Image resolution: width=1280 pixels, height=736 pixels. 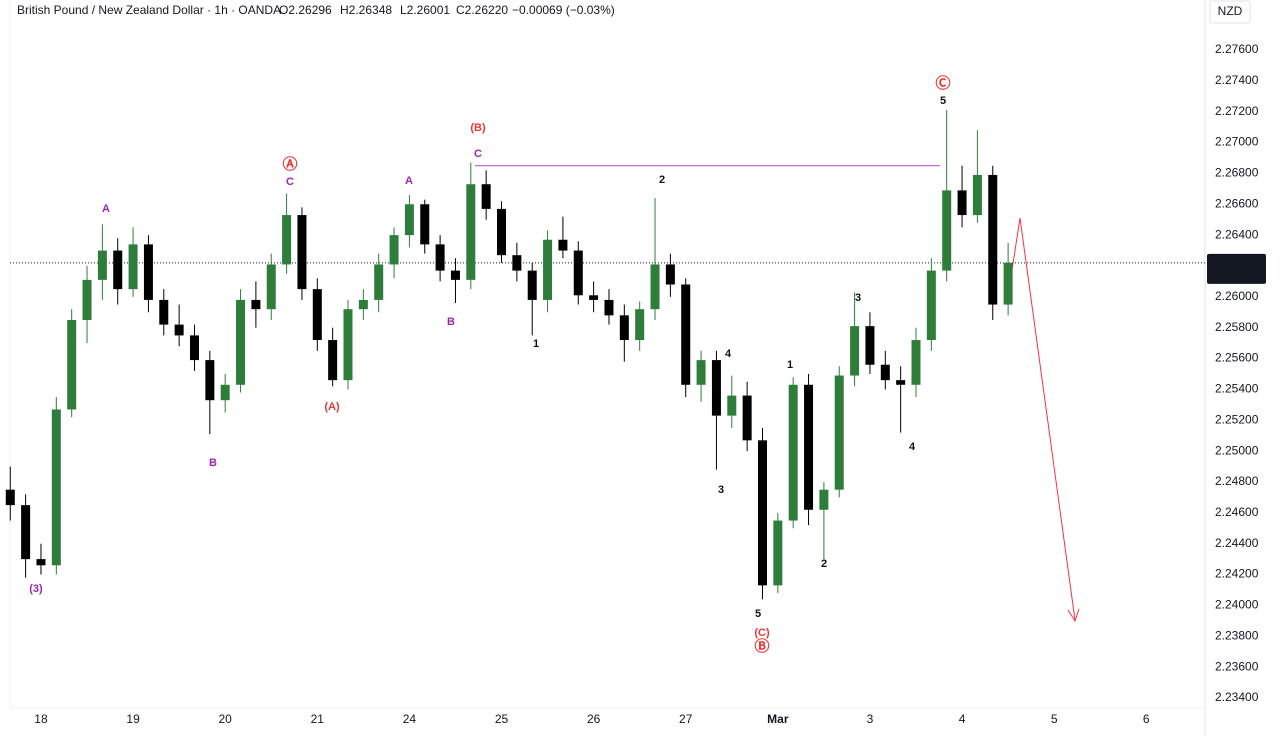 I want to click on y-tick-label: 2.23600, so click(x=1237, y=666).